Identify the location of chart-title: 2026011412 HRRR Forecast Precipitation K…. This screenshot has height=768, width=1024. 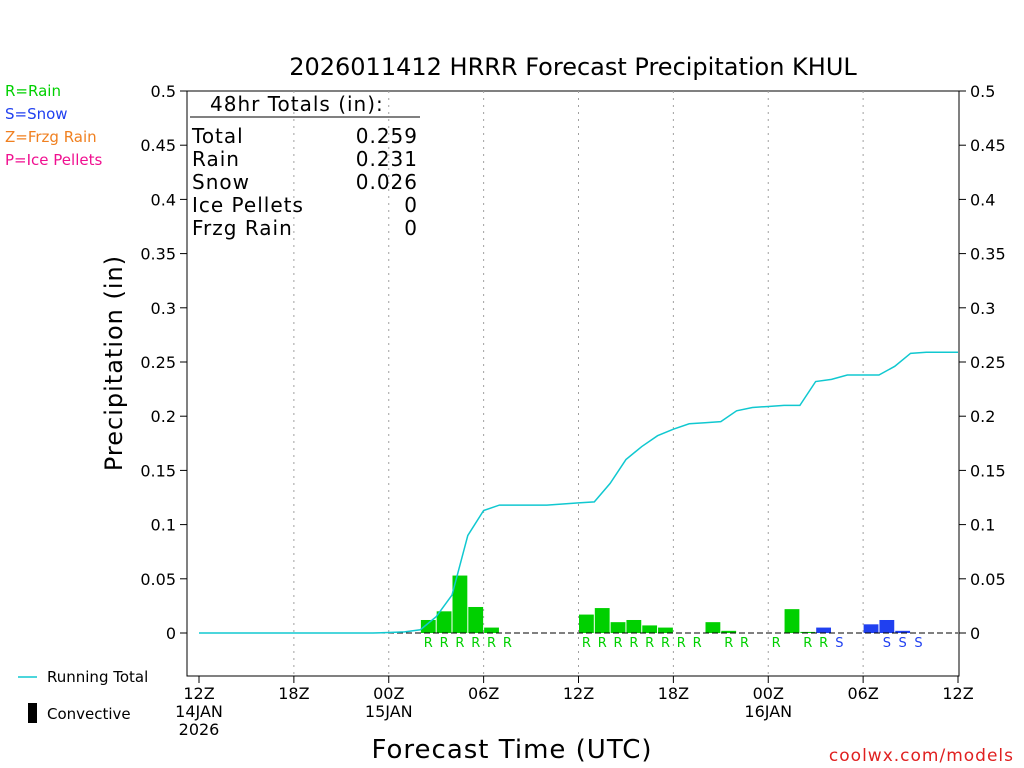
(573, 67).